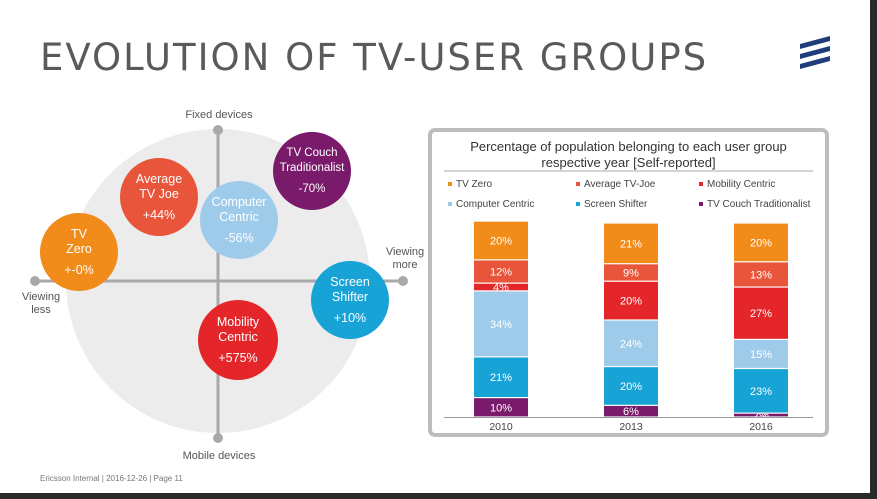 The image size is (877, 499). What do you see at coordinates (79, 269) in the screenshot?
I see `bubble-value: +-0%` at bounding box center [79, 269].